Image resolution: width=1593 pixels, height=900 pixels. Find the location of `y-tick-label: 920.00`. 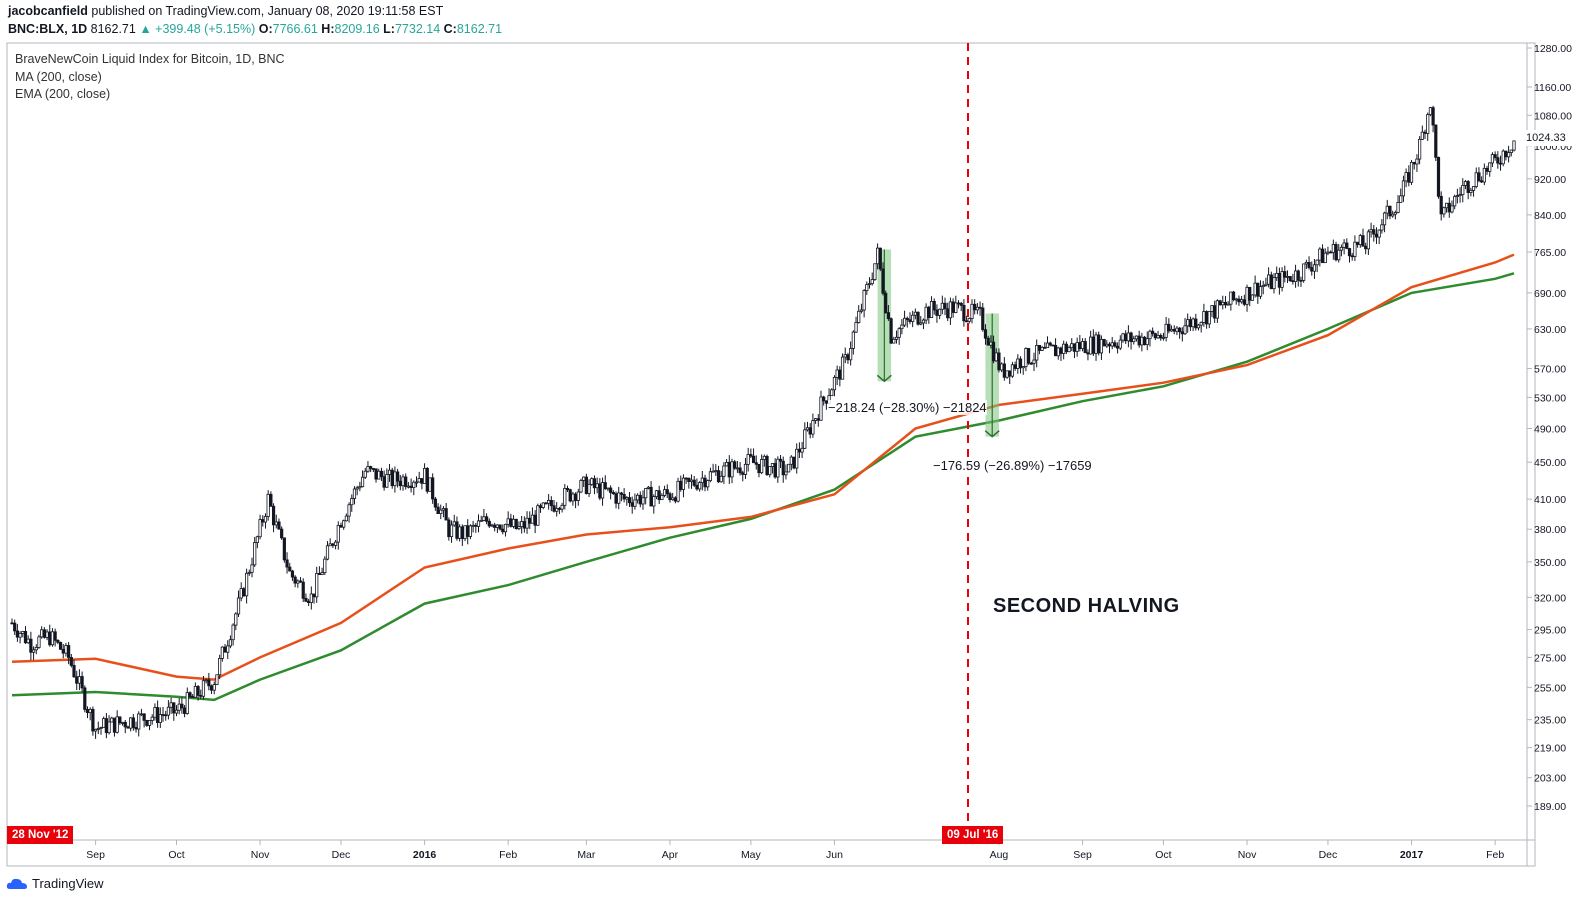

y-tick-label: 920.00 is located at coordinates (1550, 180).